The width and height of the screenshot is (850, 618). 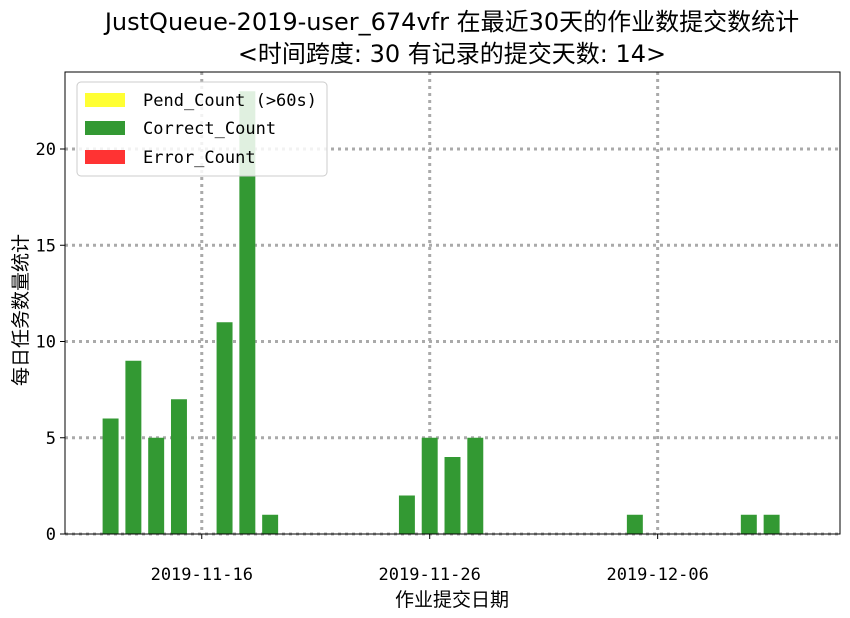 What do you see at coordinates (51, 535) in the screenshot?
I see `y-tick-label: 0` at bounding box center [51, 535].